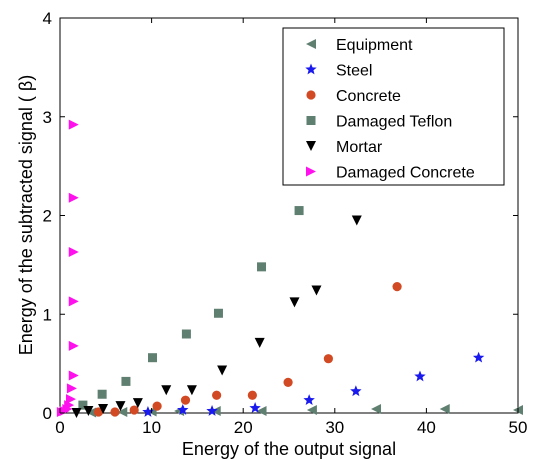  I want to click on x-tick-label: 30, so click(334, 427).